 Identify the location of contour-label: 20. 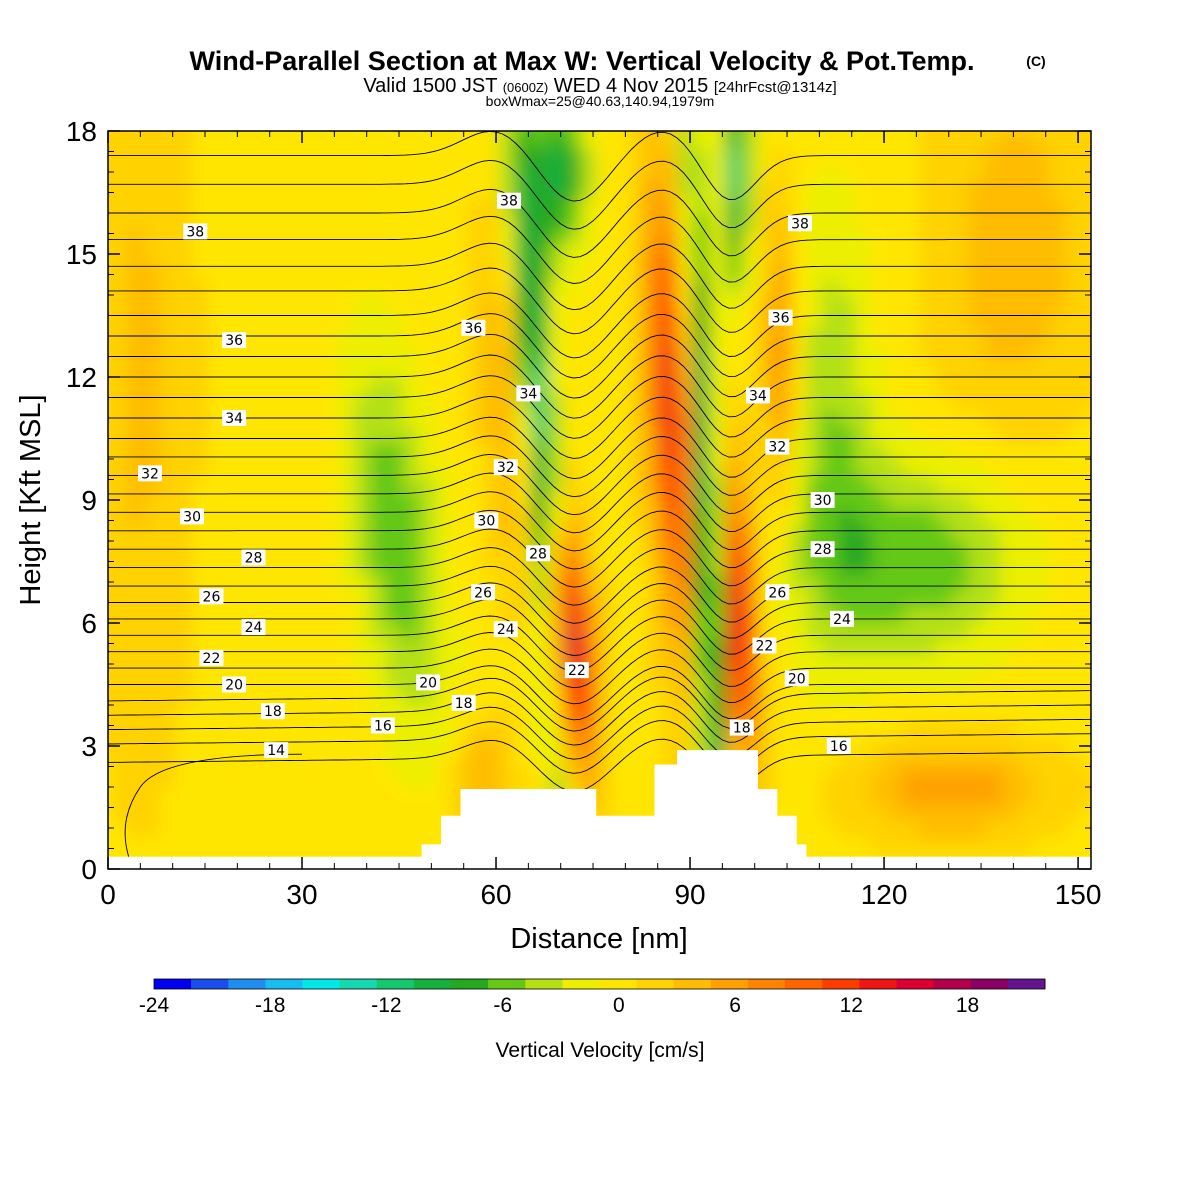
(234, 685).